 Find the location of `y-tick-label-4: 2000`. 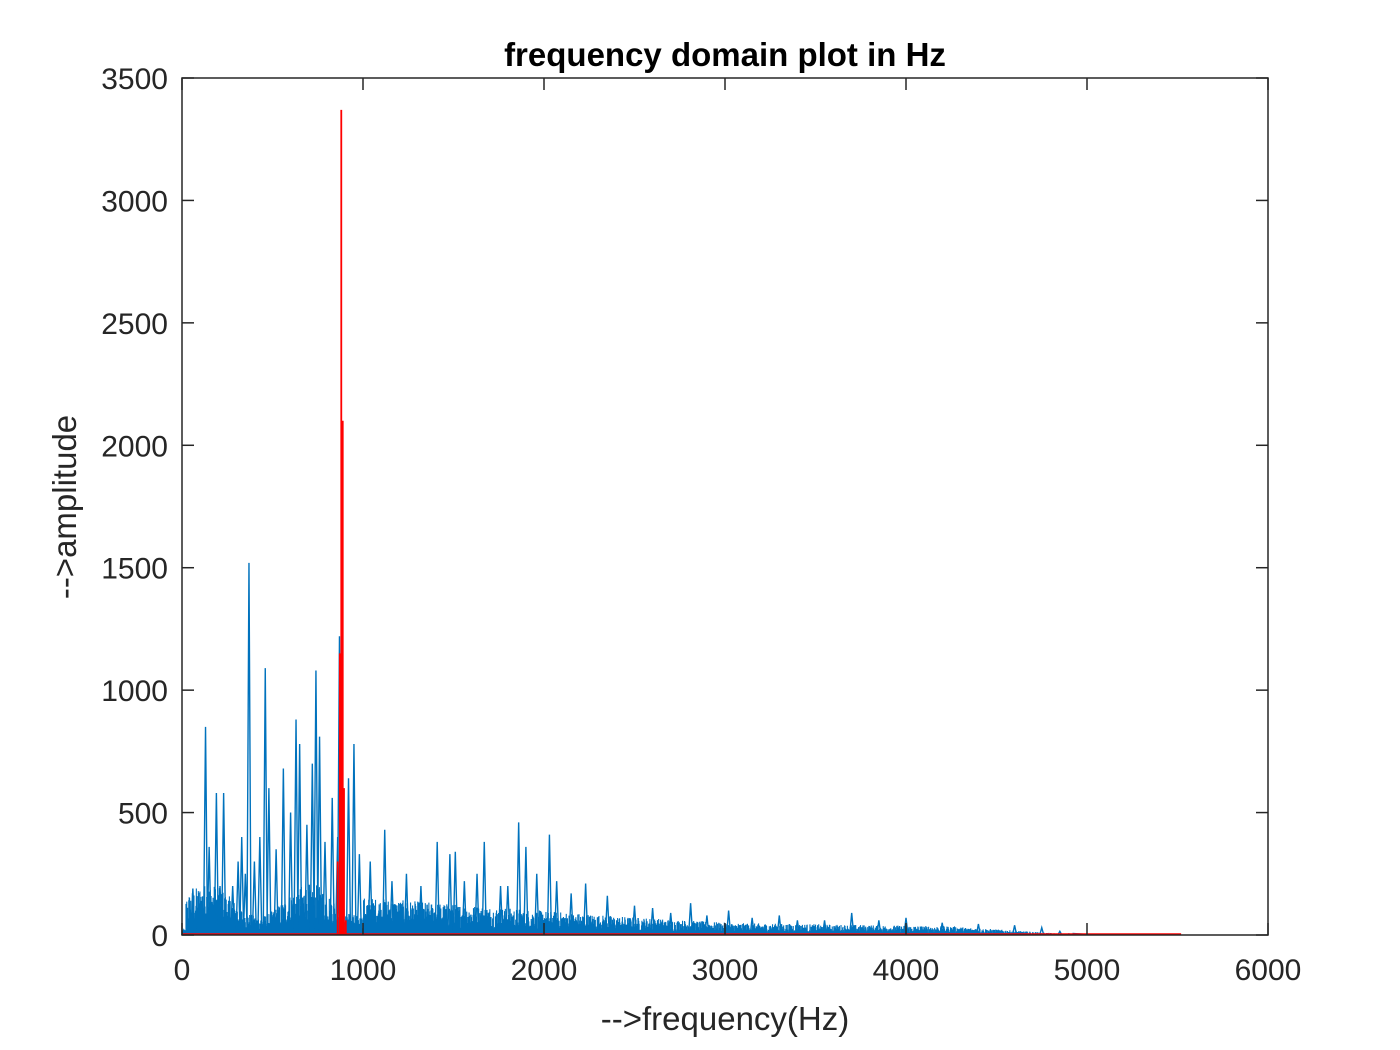

y-tick-label-4: 2000 is located at coordinates (134, 446).